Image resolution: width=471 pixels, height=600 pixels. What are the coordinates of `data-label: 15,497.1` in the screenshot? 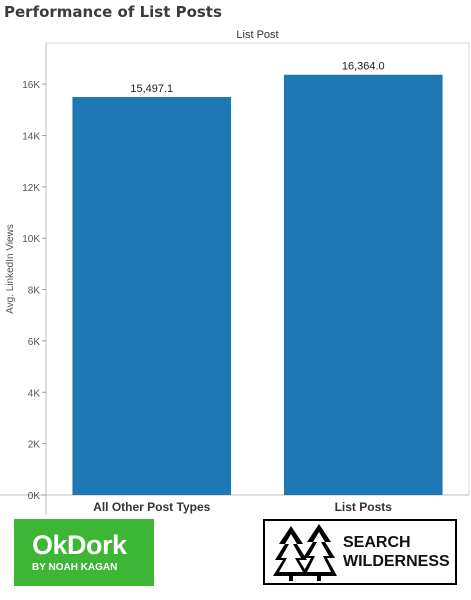 It's located at (151, 89).